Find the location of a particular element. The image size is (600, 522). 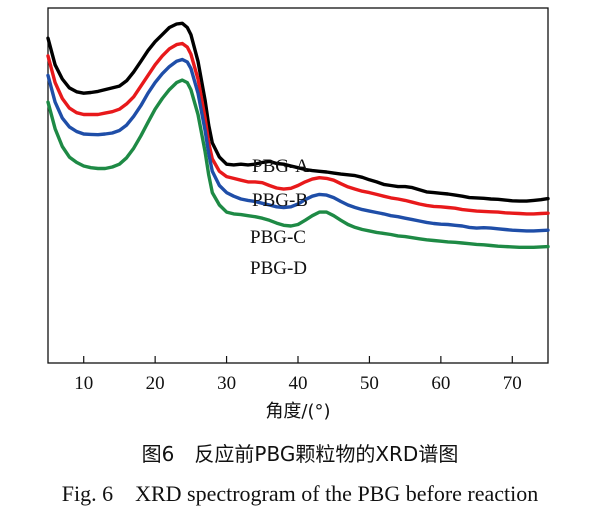

x-axis-title: 角度/(°) is located at coordinates (297, 411).